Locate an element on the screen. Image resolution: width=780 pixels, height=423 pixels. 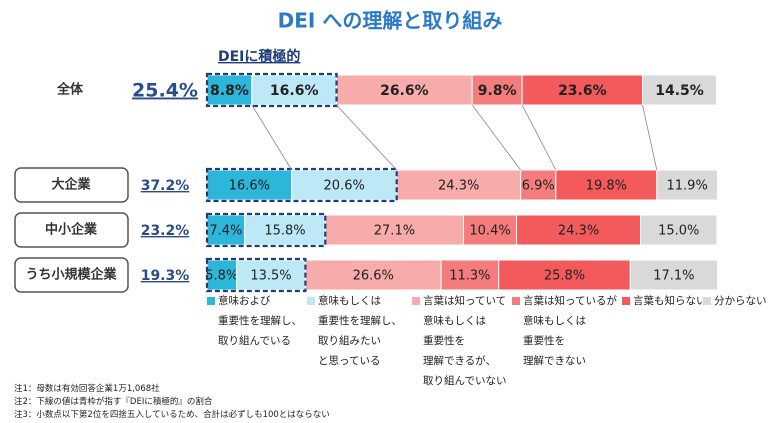
legend-item: 意味および 重要性を理解し、 取り組んでいる is located at coordinates (254, 321).